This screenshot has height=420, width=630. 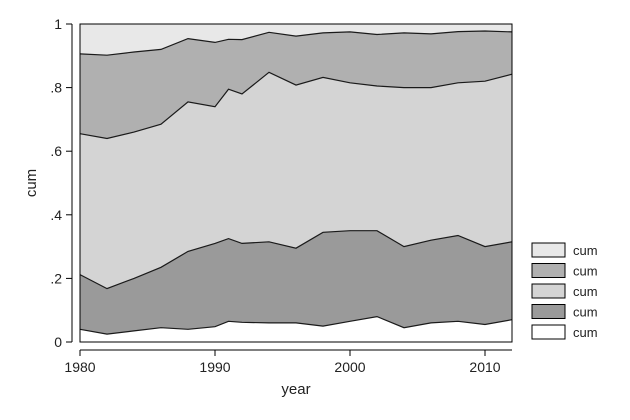 What do you see at coordinates (58, 342) in the screenshot?
I see `y-tick-label: 0` at bounding box center [58, 342].